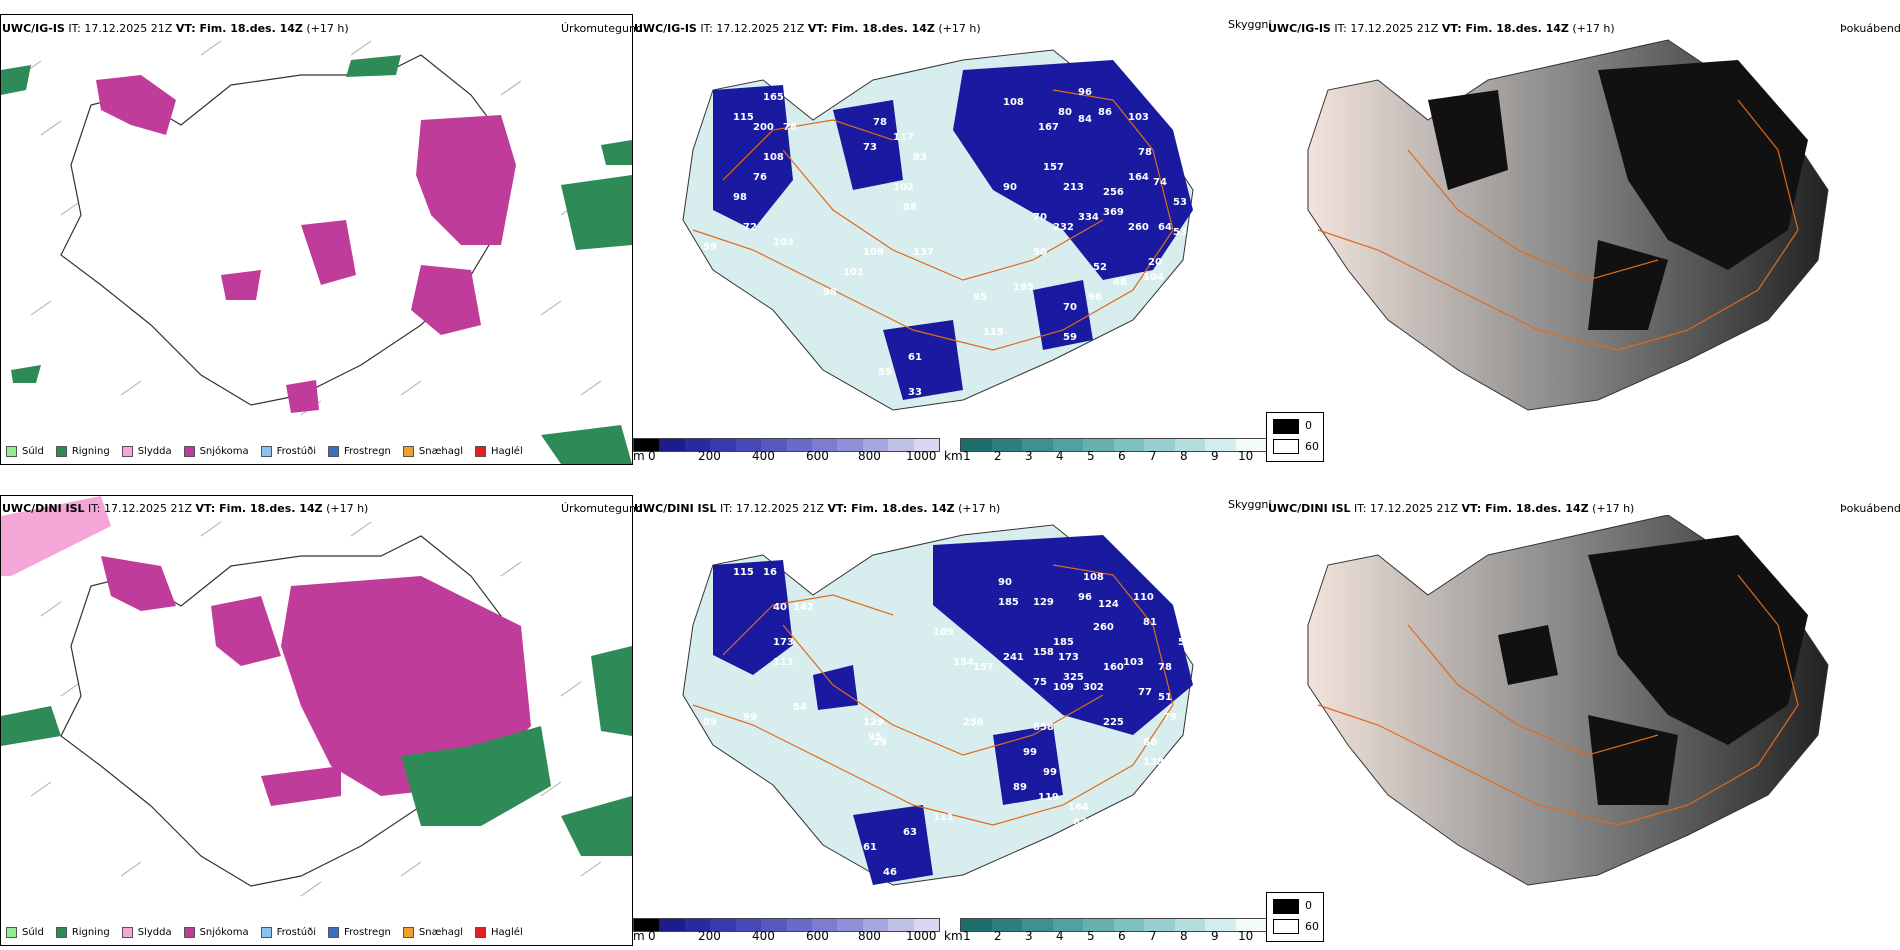  I want to click on vis-label: 200, so click(763, 127).